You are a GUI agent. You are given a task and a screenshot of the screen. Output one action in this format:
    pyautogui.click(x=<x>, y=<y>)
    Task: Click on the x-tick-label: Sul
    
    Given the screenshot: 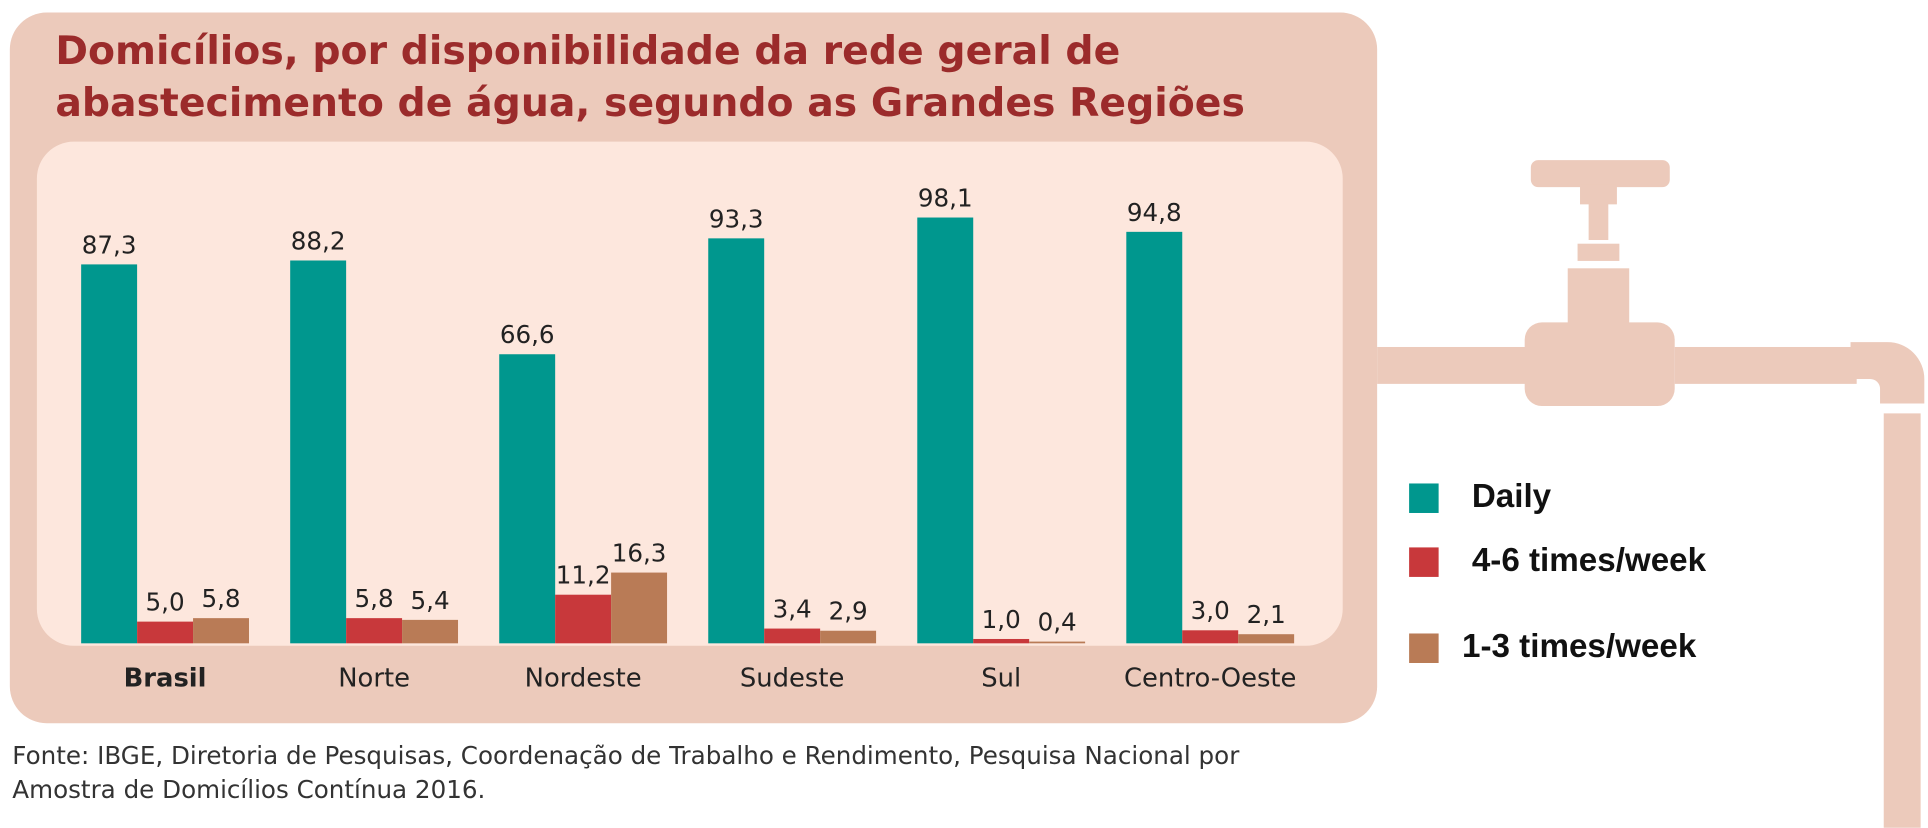 What is the action you would take?
    pyautogui.click(x=1001, y=678)
    